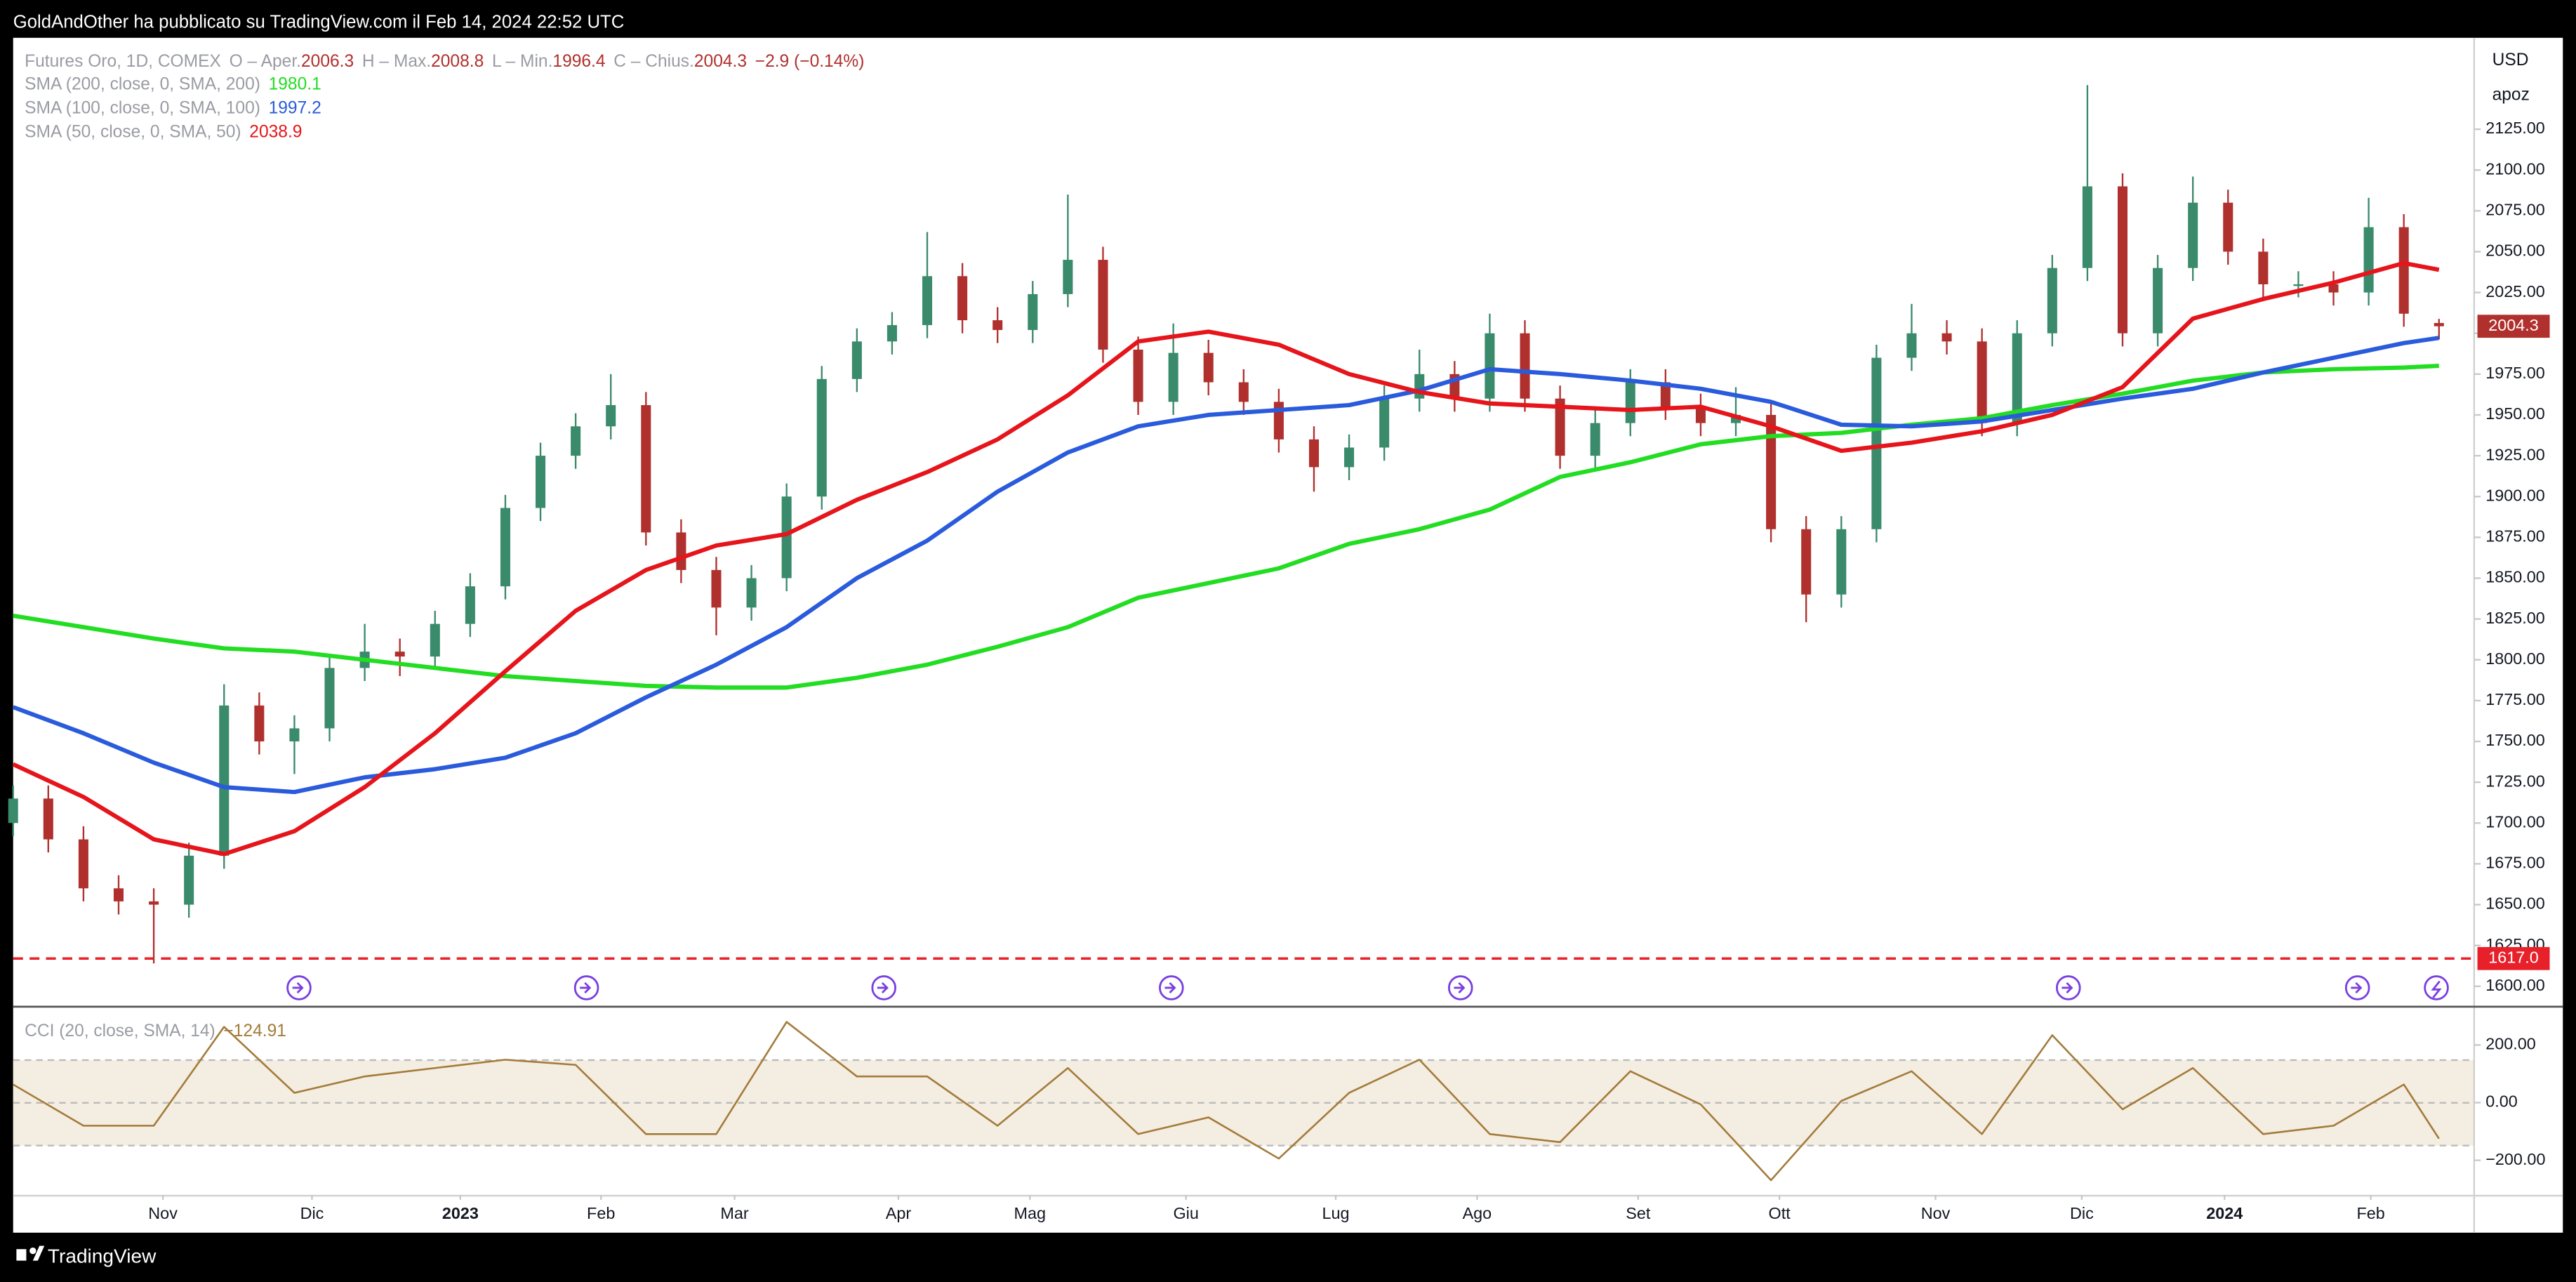 The width and height of the screenshot is (2576, 1282). What do you see at coordinates (397, 61) in the screenshot?
I see `ohlc-label: H – Max.` at bounding box center [397, 61].